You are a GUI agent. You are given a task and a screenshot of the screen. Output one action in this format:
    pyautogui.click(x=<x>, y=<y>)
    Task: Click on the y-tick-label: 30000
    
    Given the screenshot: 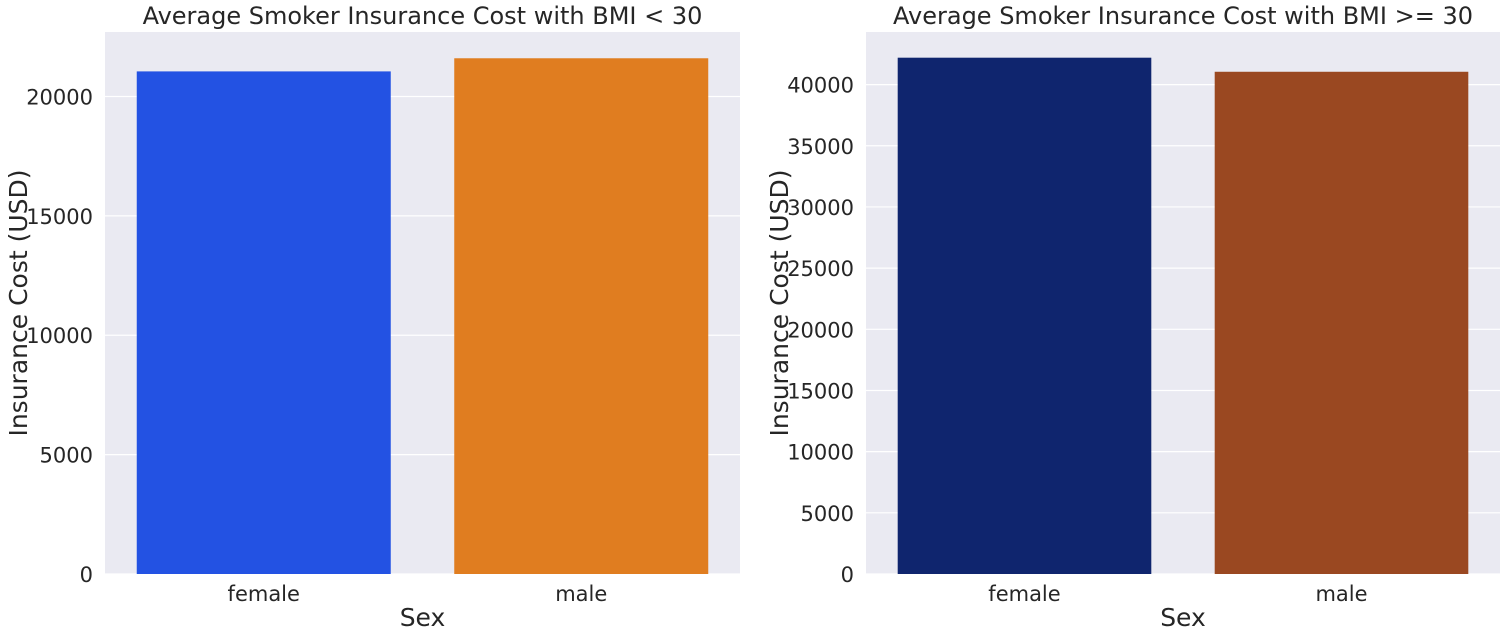 What is the action you would take?
    pyautogui.click(x=820, y=208)
    